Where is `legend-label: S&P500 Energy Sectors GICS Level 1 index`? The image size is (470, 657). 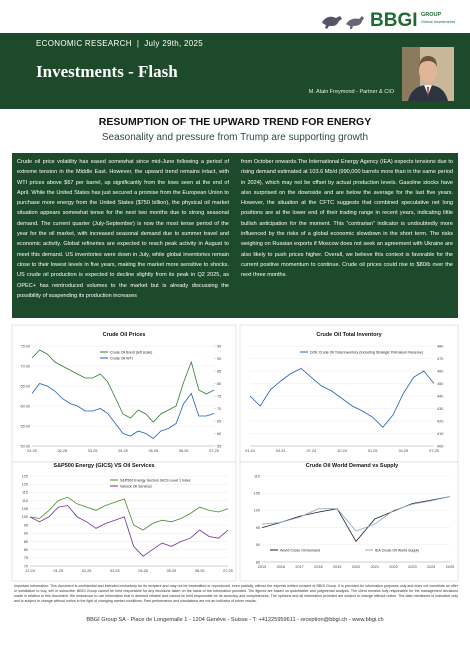
legend-label: S&P500 Energy Sectors GICS Level 1 index is located at coordinates (155, 480).